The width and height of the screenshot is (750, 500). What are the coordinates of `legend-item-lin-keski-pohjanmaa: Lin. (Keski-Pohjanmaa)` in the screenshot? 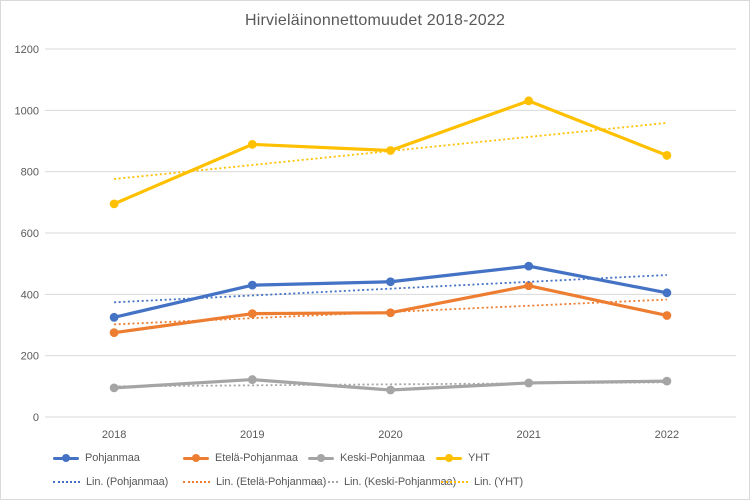 It's located at (383, 482).